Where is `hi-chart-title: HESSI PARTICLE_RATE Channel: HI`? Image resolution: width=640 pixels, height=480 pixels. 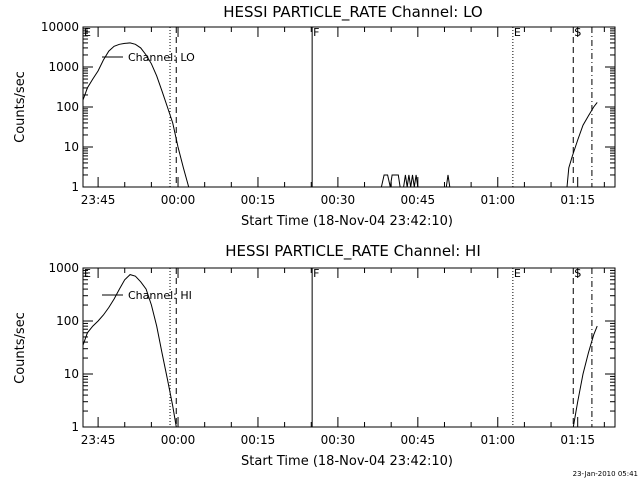
hi-chart-title: HESSI PARTICLE_RATE Channel: HI is located at coordinates (353, 251).